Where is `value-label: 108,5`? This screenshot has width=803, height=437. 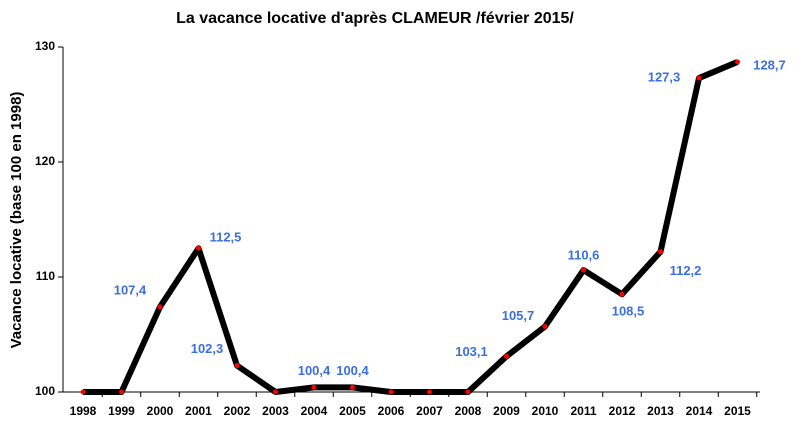
value-label: 108,5 is located at coordinates (628, 311).